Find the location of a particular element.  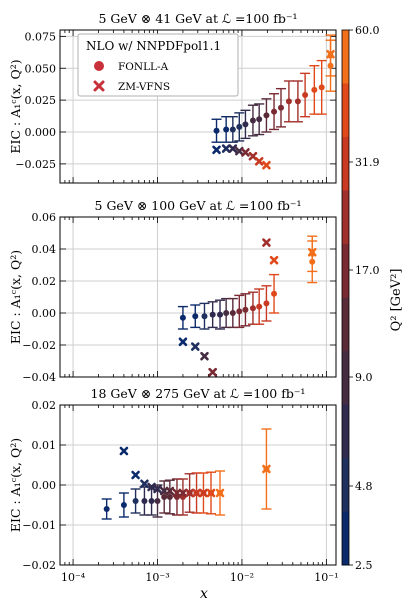

colorbar-tick-label: 2.5 is located at coordinates (364, 565).